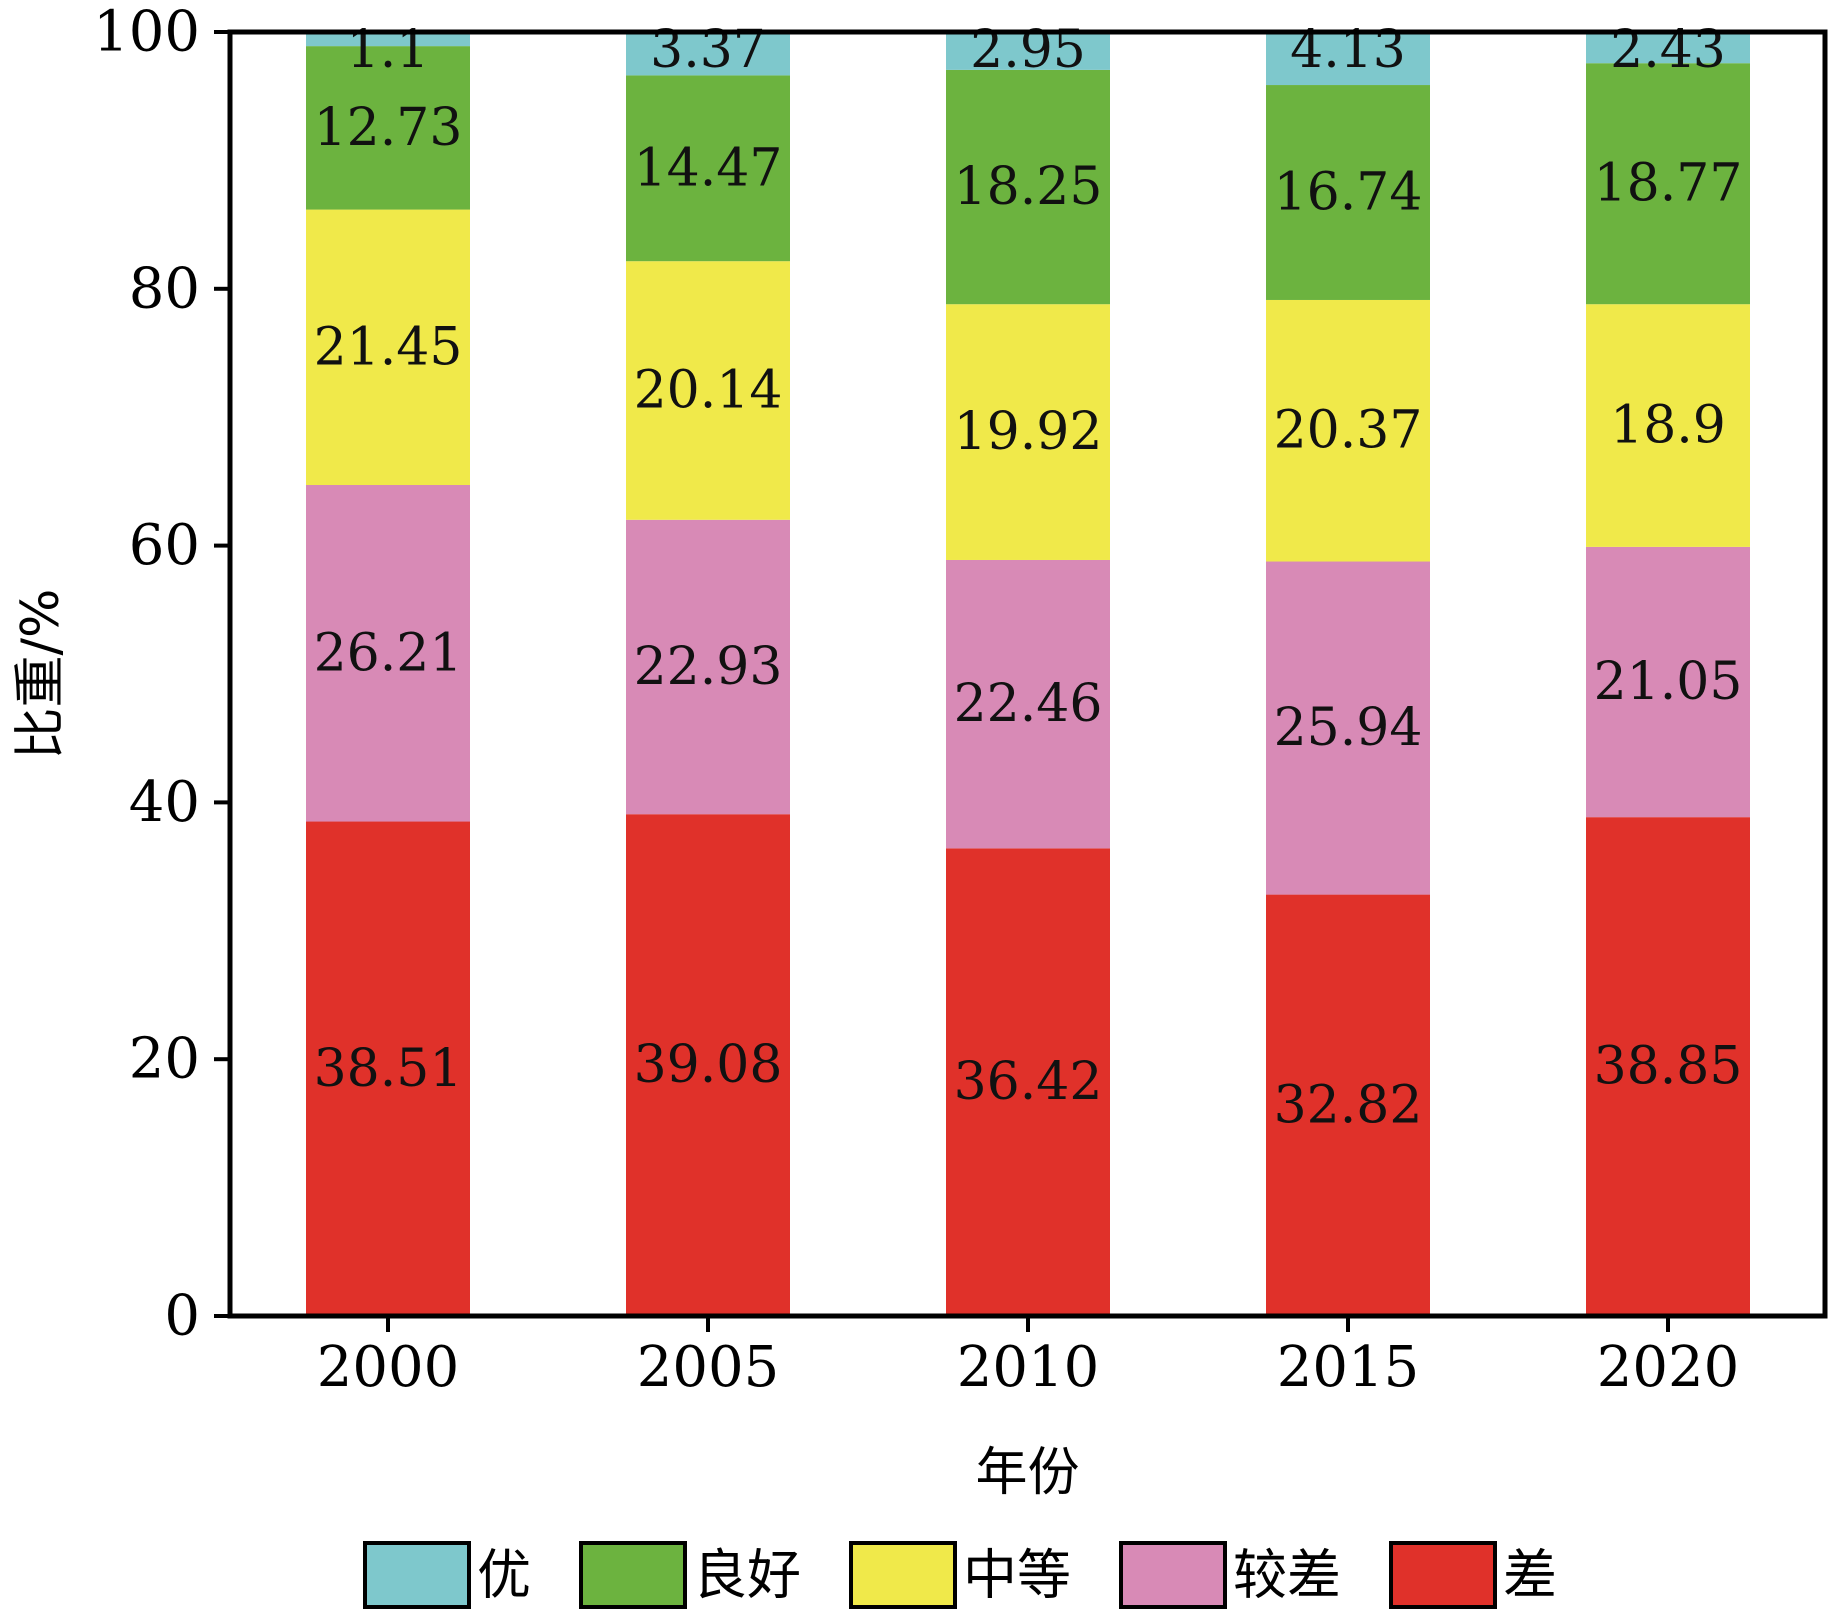 This screenshot has height=1618, width=1843. I want to click on data-label: 12.73, so click(388, 128).